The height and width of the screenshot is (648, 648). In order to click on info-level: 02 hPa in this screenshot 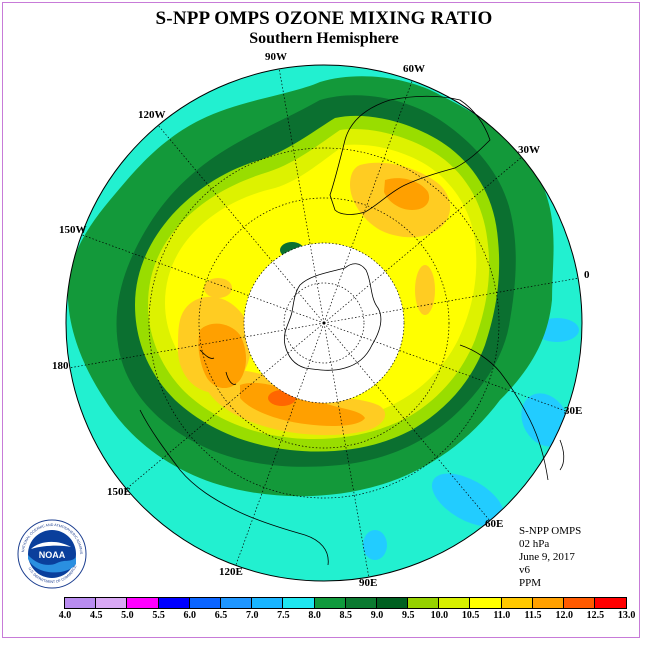, I will do `click(534, 544)`.